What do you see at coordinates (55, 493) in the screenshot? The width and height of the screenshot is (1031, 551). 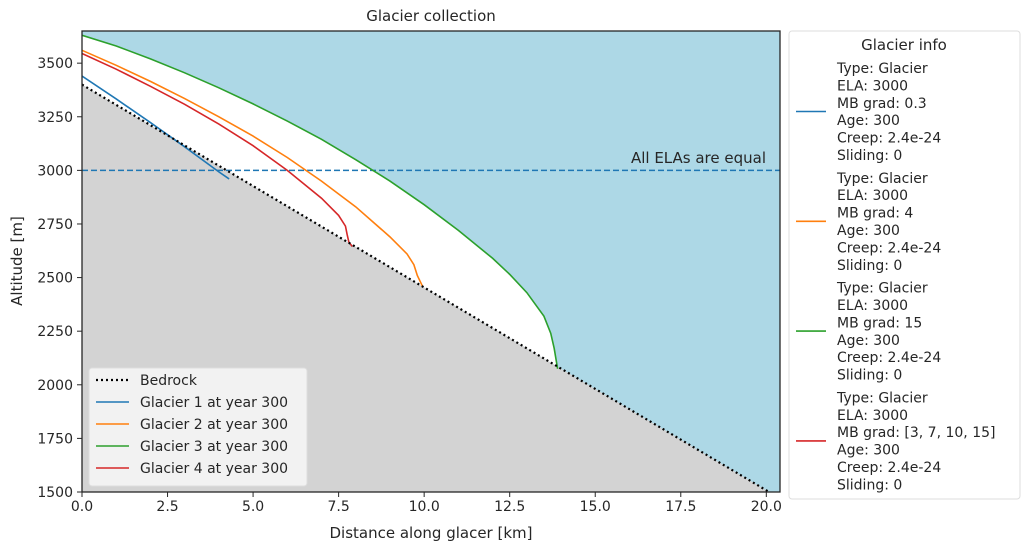 I see `y-tick-label: 1500` at bounding box center [55, 493].